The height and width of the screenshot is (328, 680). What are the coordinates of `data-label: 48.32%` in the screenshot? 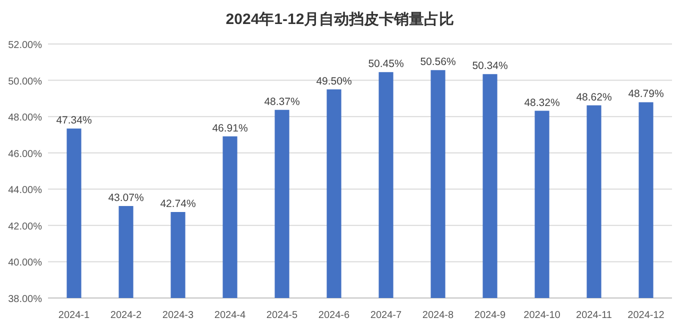 It's located at (542, 102).